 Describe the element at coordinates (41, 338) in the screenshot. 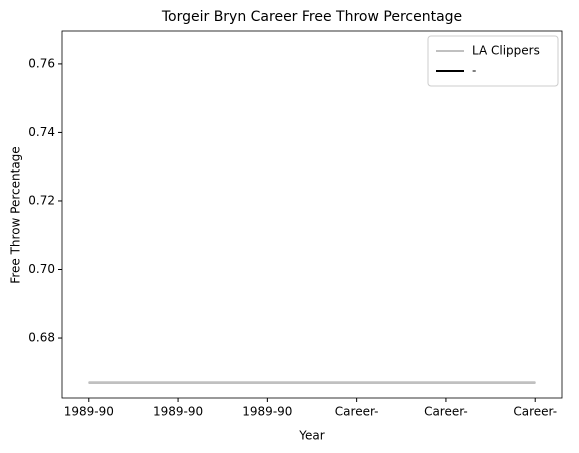

I see `y-tick-label: 0.68` at that location.